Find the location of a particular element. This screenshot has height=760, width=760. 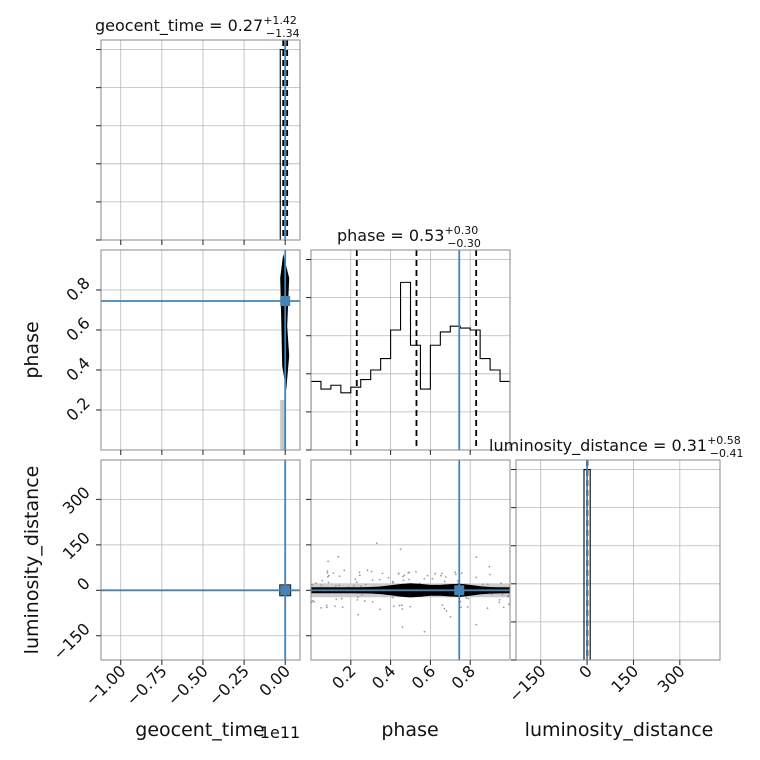

title-lower-error: −0.41 is located at coordinates (727, 453).